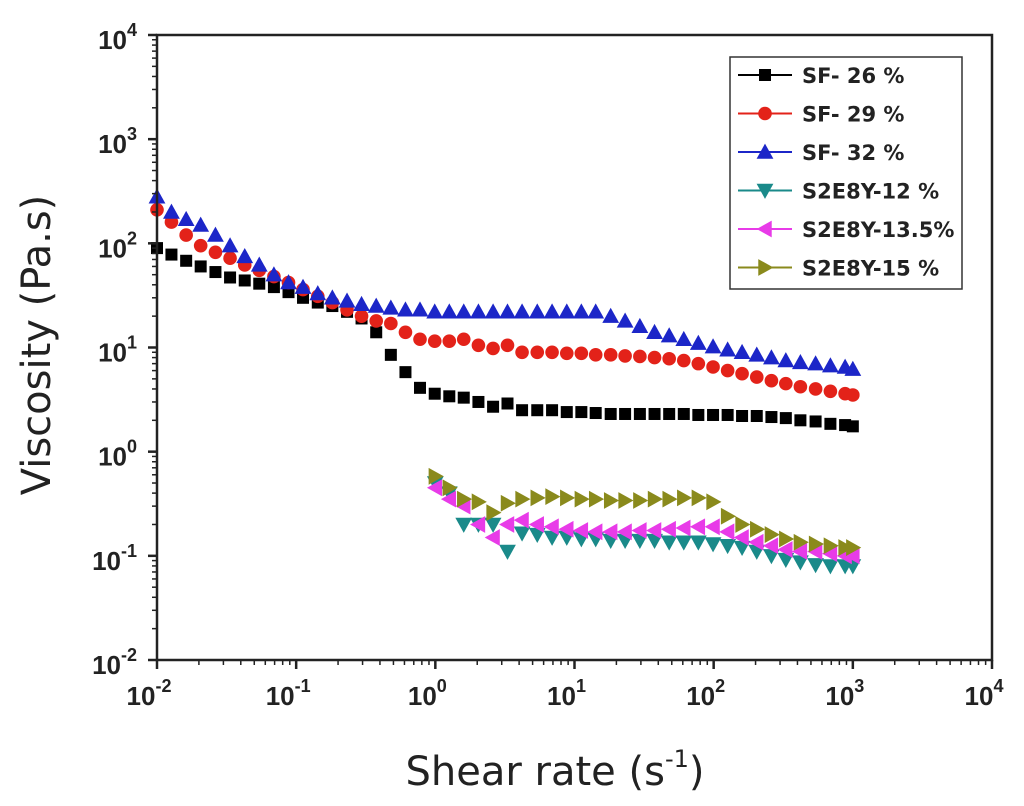 The width and height of the screenshot is (1024, 806). What do you see at coordinates (117, 350) in the screenshot?
I see `y-tick-label: 10¹` at bounding box center [117, 350].